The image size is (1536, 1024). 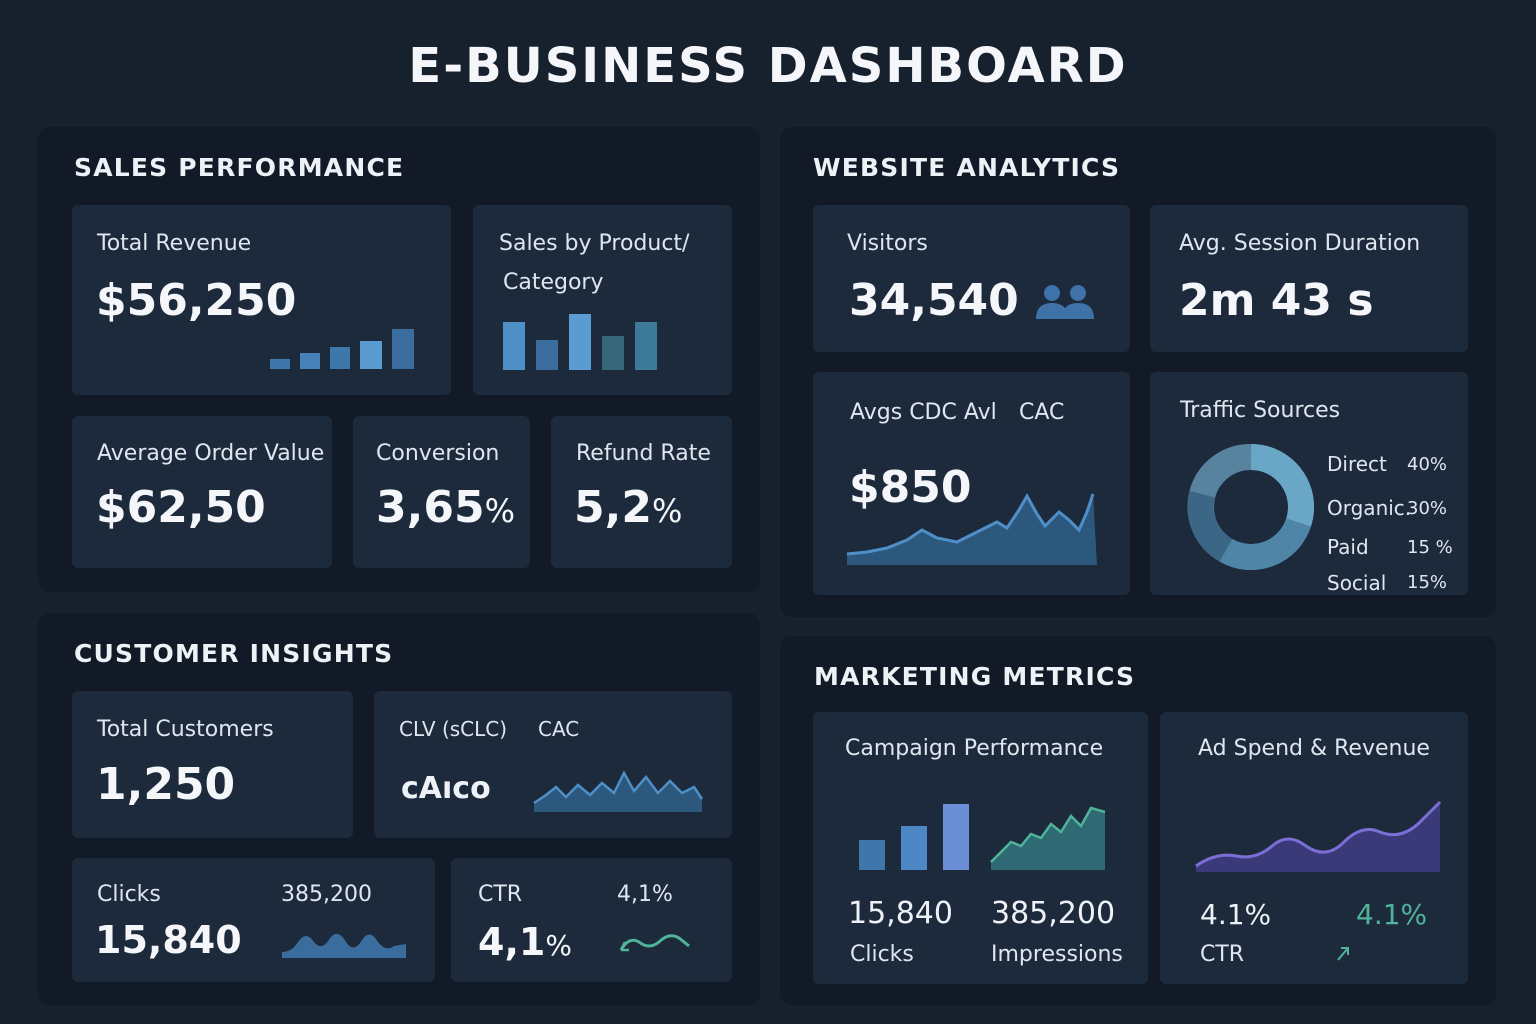 I want to click on aov-value: $62,50, so click(x=181, y=507).